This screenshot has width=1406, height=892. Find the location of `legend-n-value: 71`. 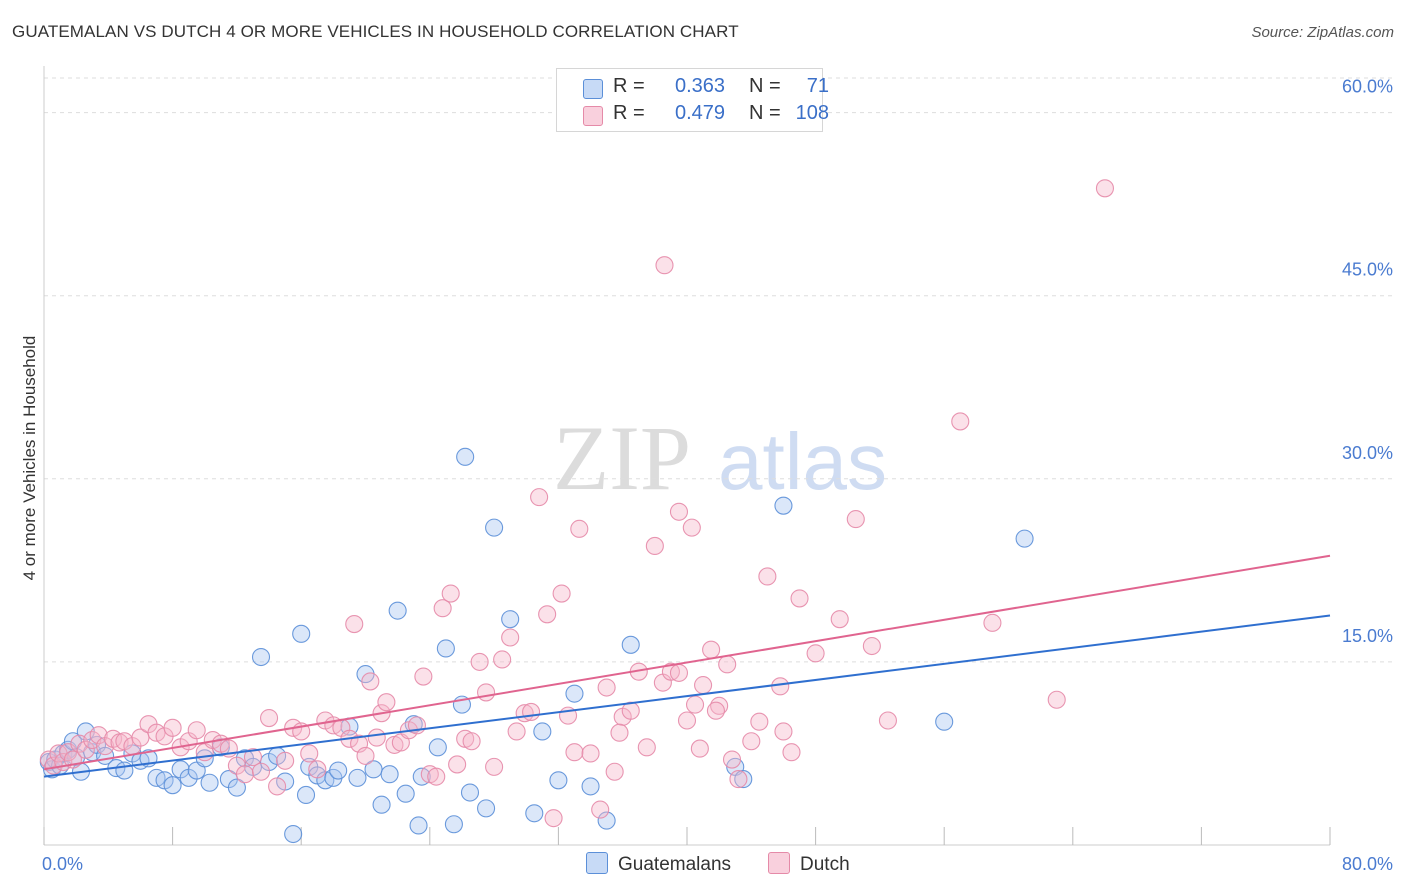

legend-n-value: 71 is located at coordinates (817, 86).